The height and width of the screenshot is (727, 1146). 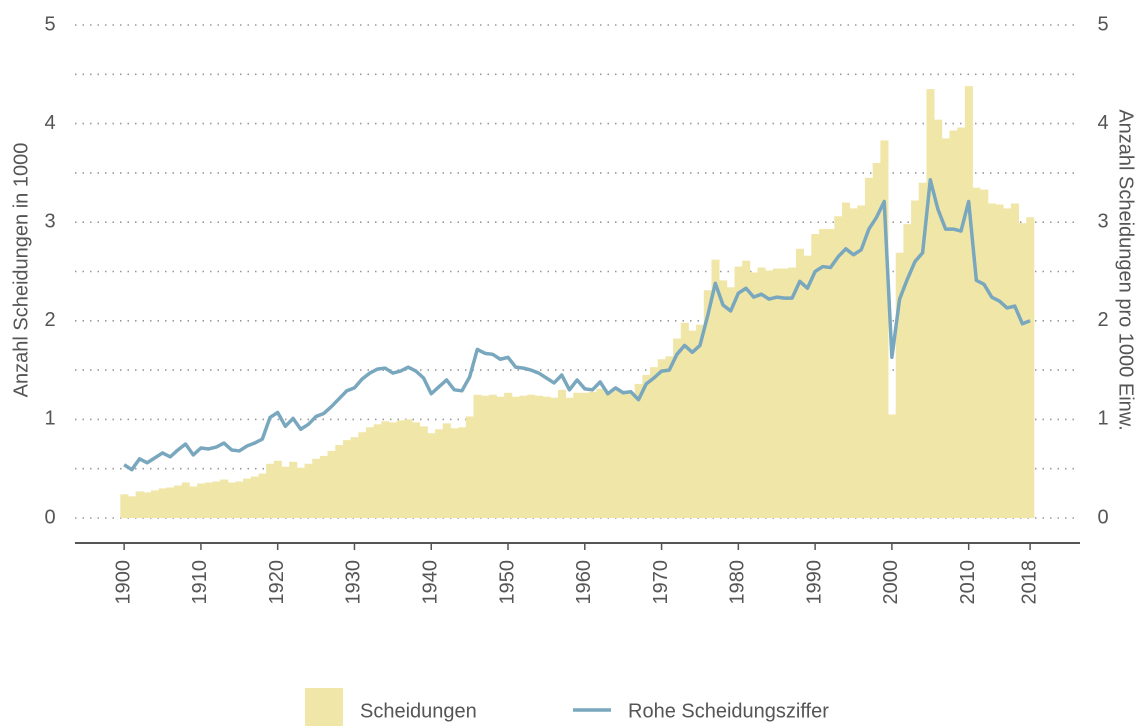 I want to click on legend-label: Rohe Scheidungsziffer, so click(x=728, y=711).